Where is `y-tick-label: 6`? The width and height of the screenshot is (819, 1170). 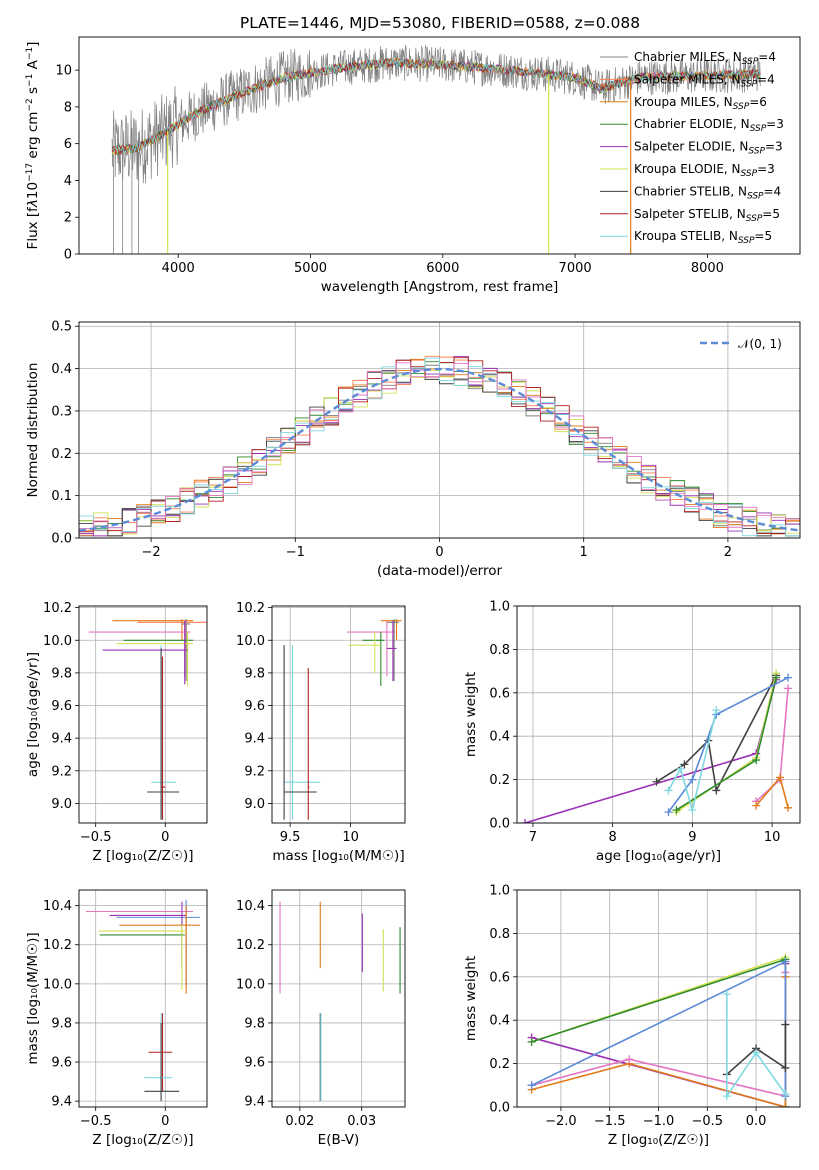 y-tick-label: 6 is located at coordinates (68, 144).